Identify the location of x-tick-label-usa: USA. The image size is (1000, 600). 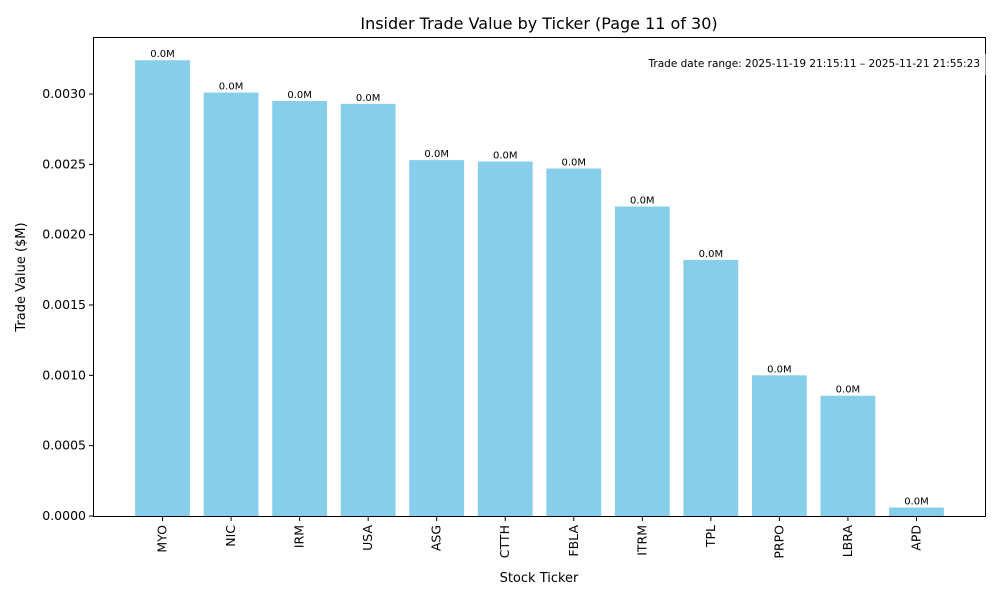
(367, 538).